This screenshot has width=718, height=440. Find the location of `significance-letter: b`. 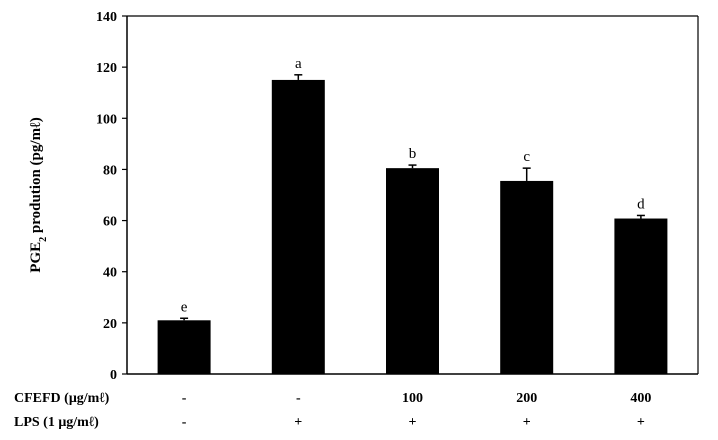

significance-letter: b is located at coordinates (413, 154).